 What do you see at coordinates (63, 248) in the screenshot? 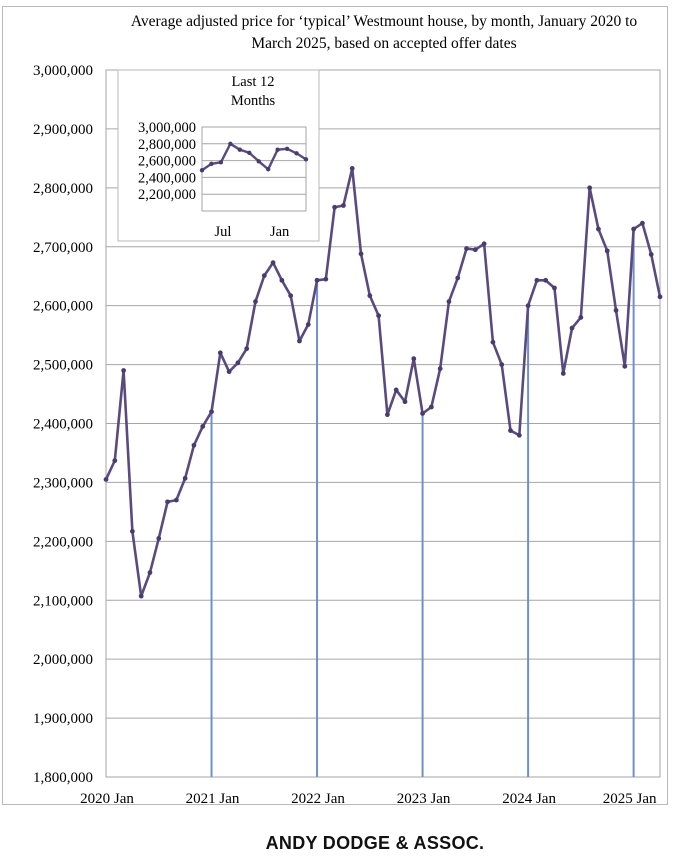
I see `y-tick-label: 2,700,000` at bounding box center [63, 248].